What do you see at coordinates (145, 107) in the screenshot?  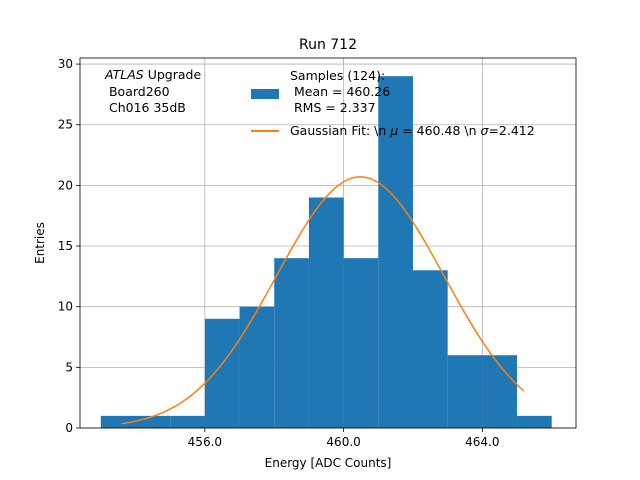 I see `annotation-channel: Ch016 35dB` at bounding box center [145, 107].